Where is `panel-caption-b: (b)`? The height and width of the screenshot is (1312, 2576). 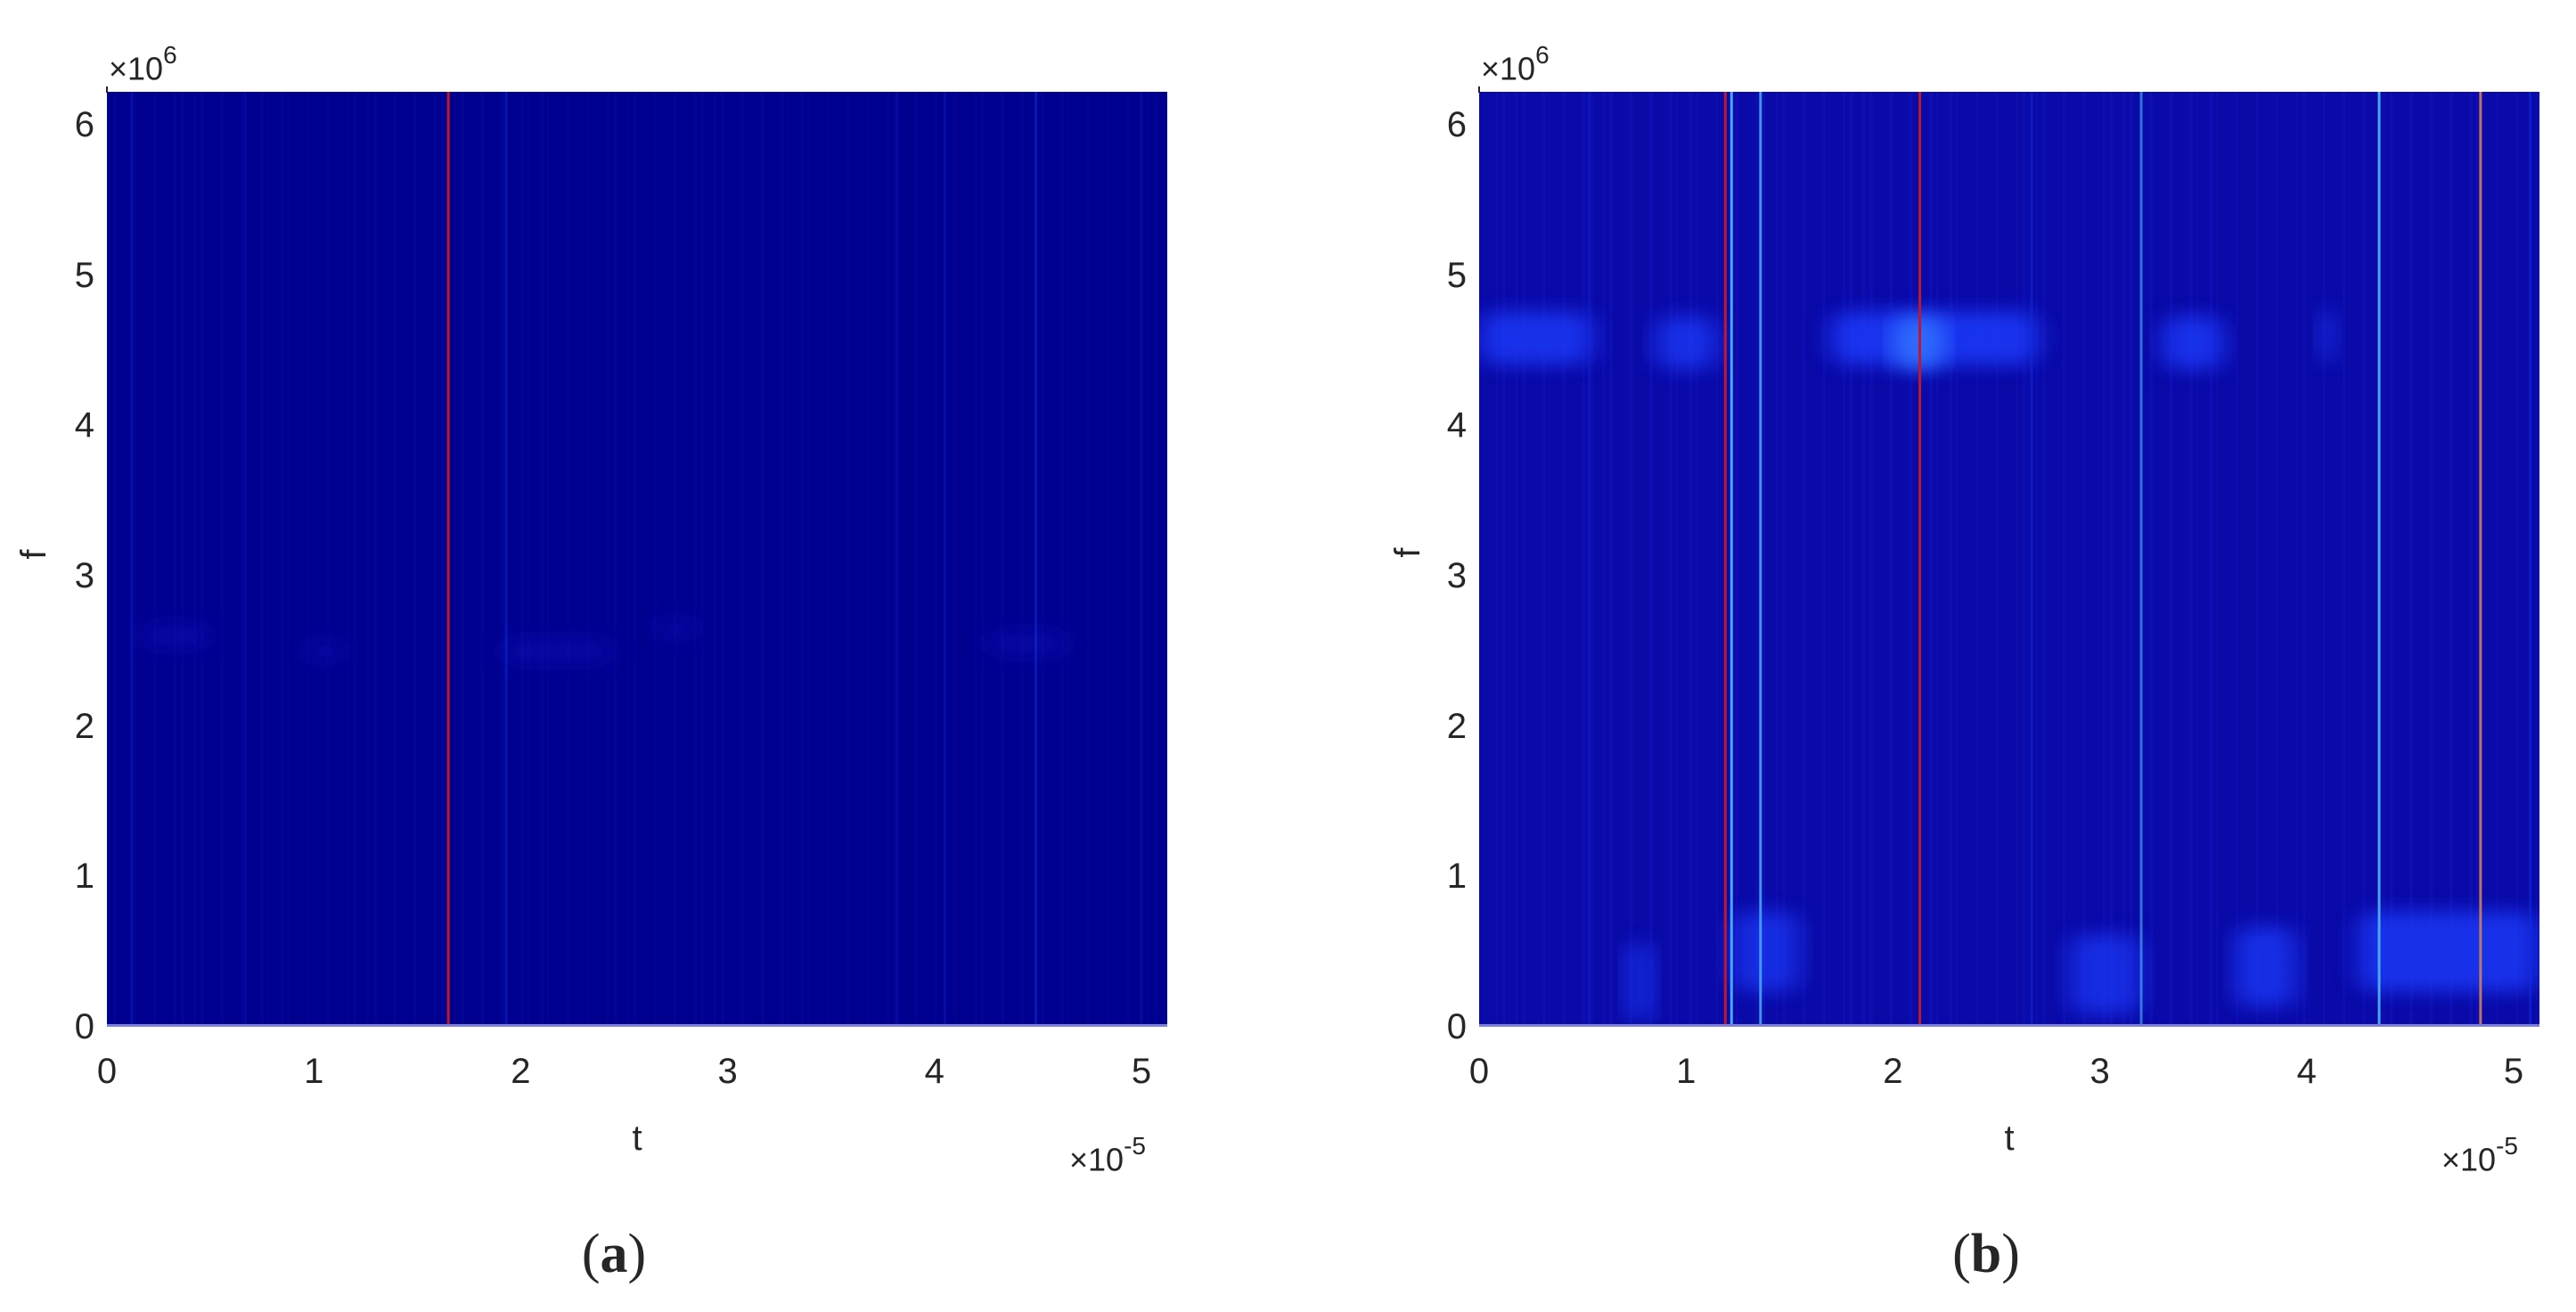
panel-caption-b: (b) is located at coordinates (1986, 1254).